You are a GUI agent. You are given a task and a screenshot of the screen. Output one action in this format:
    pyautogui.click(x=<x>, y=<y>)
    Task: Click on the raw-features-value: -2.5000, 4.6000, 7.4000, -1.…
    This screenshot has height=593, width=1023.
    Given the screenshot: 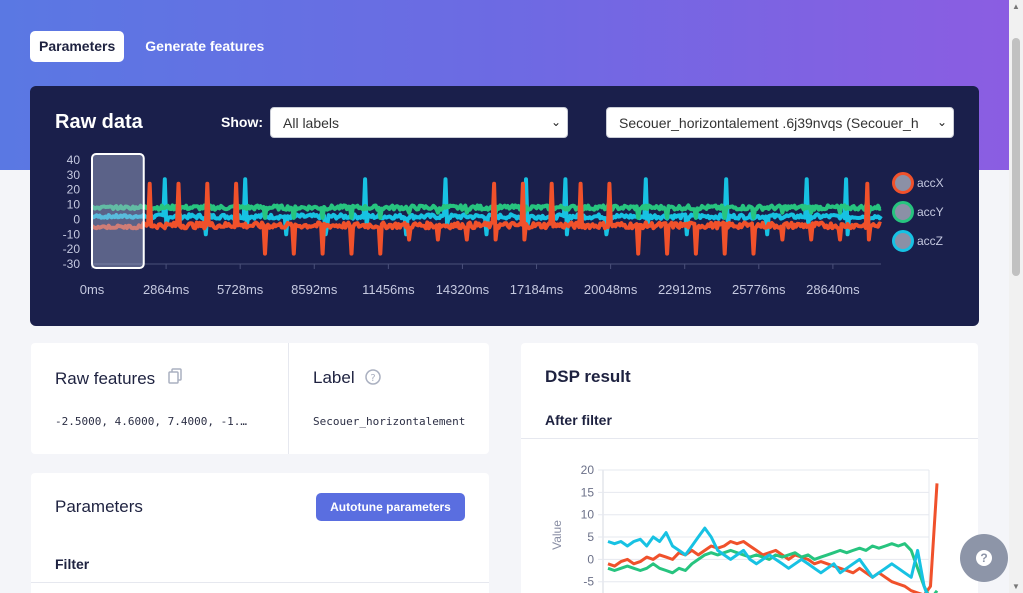 What is the action you would take?
    pyautogui.click(x=151, y=421)
    